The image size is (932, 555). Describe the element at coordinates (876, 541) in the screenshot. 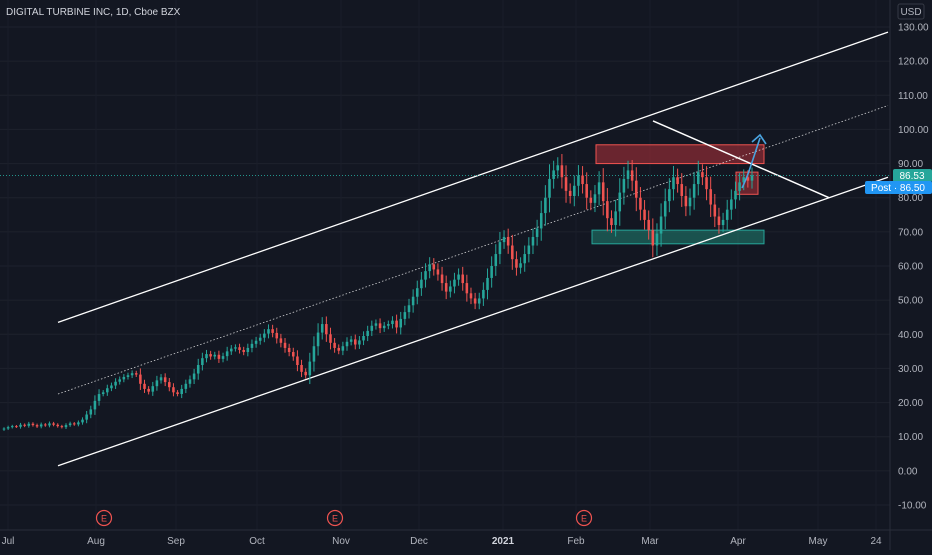

I see `x-tick-label: 24` at that location.